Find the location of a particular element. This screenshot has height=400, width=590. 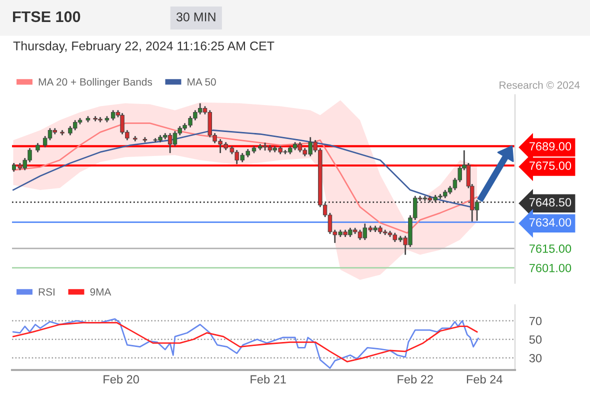

x-tick-label: Feb 21 is located at coordinates (268, 379).